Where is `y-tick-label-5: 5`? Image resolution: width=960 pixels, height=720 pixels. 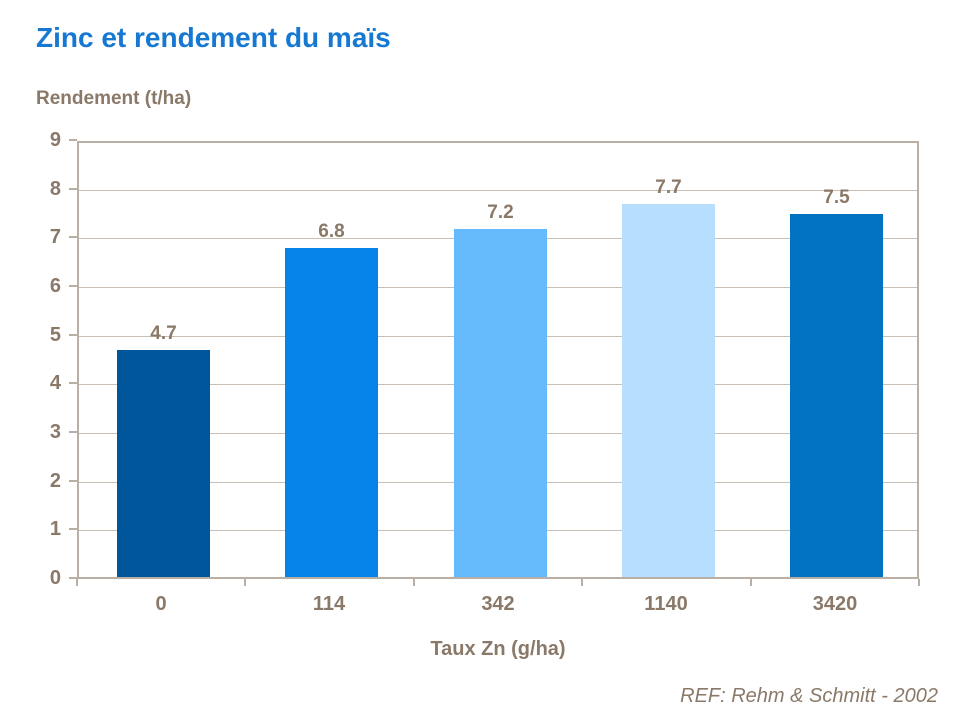 y-tick-label-5: 5 is located at coordinates (55, 335).